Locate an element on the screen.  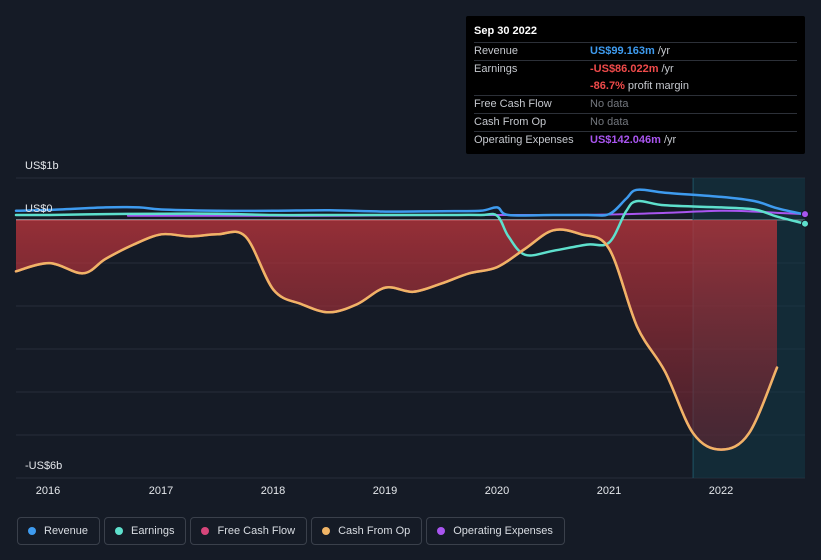
legend-item-cash-from-op: Cash From Op is located at coordinates (367, 531).